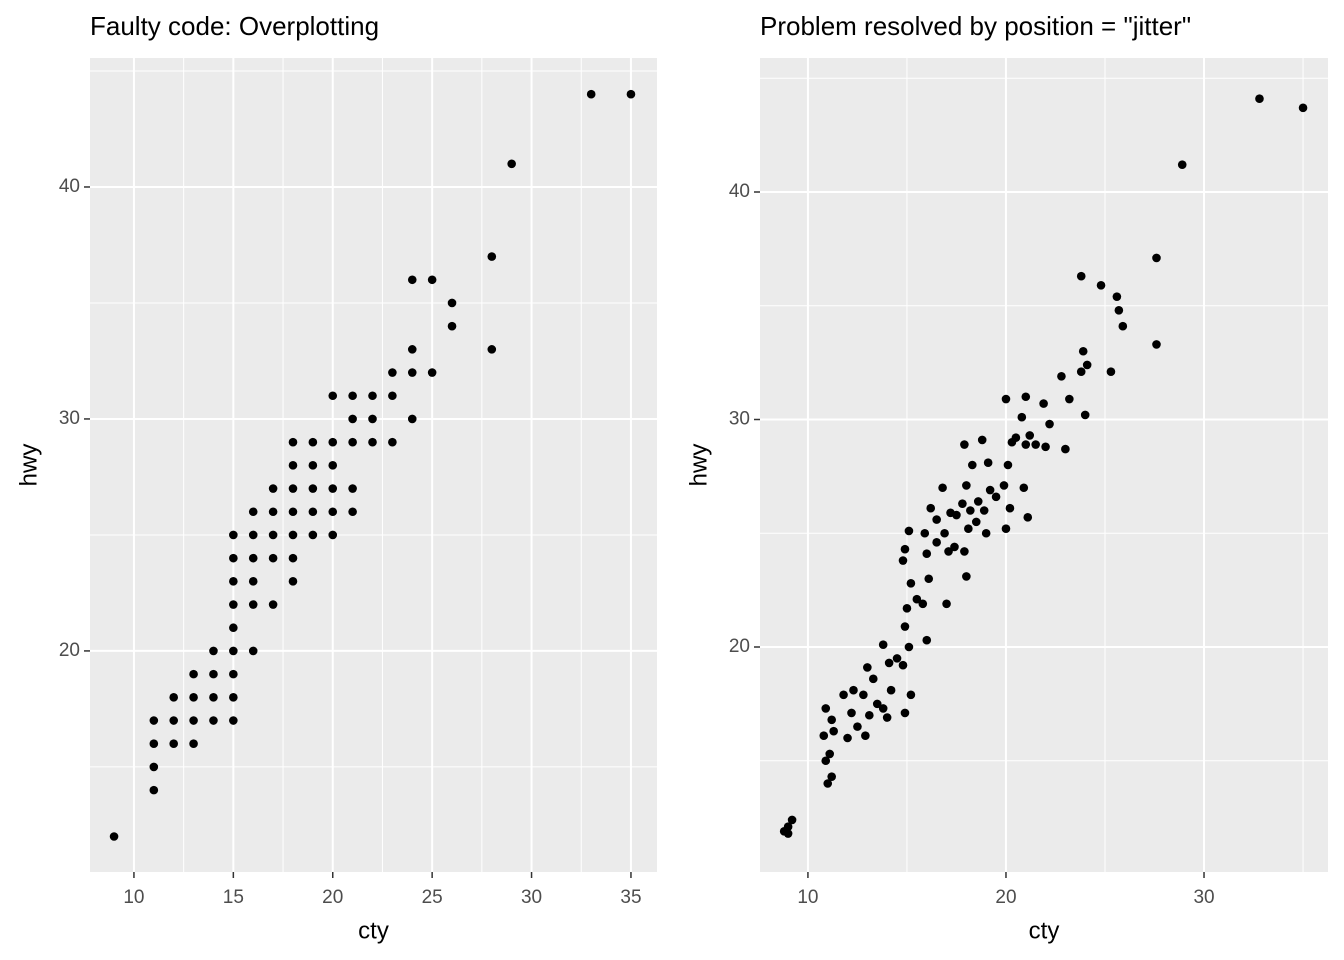 This screenshot has width=1344, height=960. I want to click on y-tick-label: 30, so click(69, 418).